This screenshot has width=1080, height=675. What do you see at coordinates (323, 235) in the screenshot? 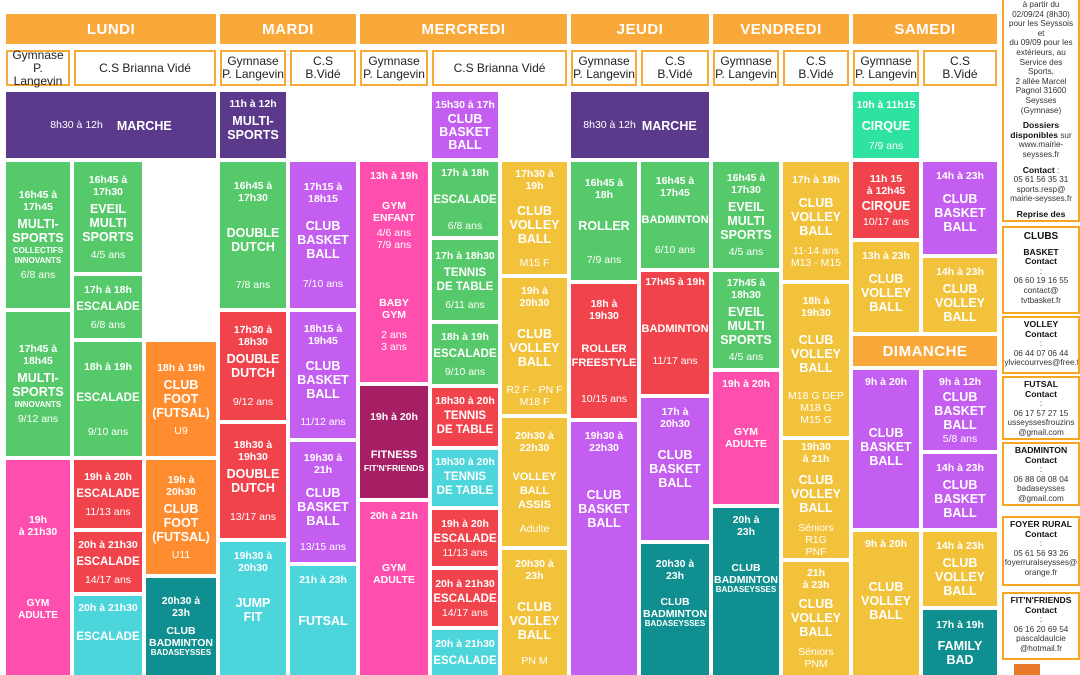
I see `activity-block: 17h15 à 18h15 CLUB BASKET BALL 7/10 ans` at bounding box center [323, 235].